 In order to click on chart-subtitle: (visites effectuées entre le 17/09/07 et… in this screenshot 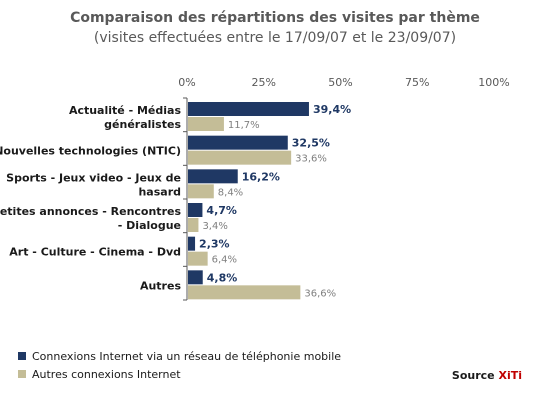, I will do `click(275, 38)`.